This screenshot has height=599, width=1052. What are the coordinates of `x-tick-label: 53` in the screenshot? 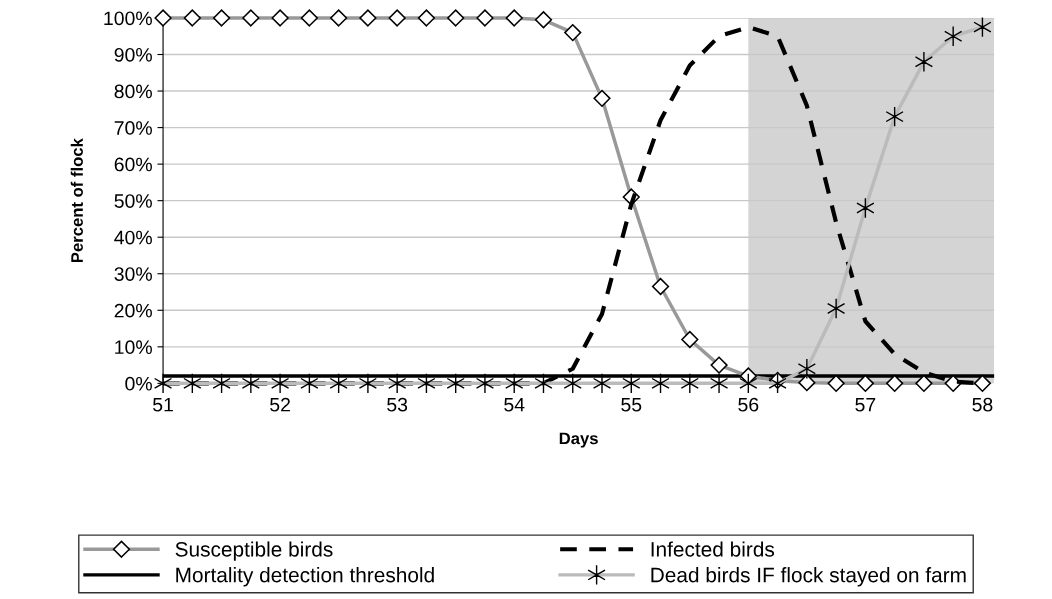 It's located at (397, 404).